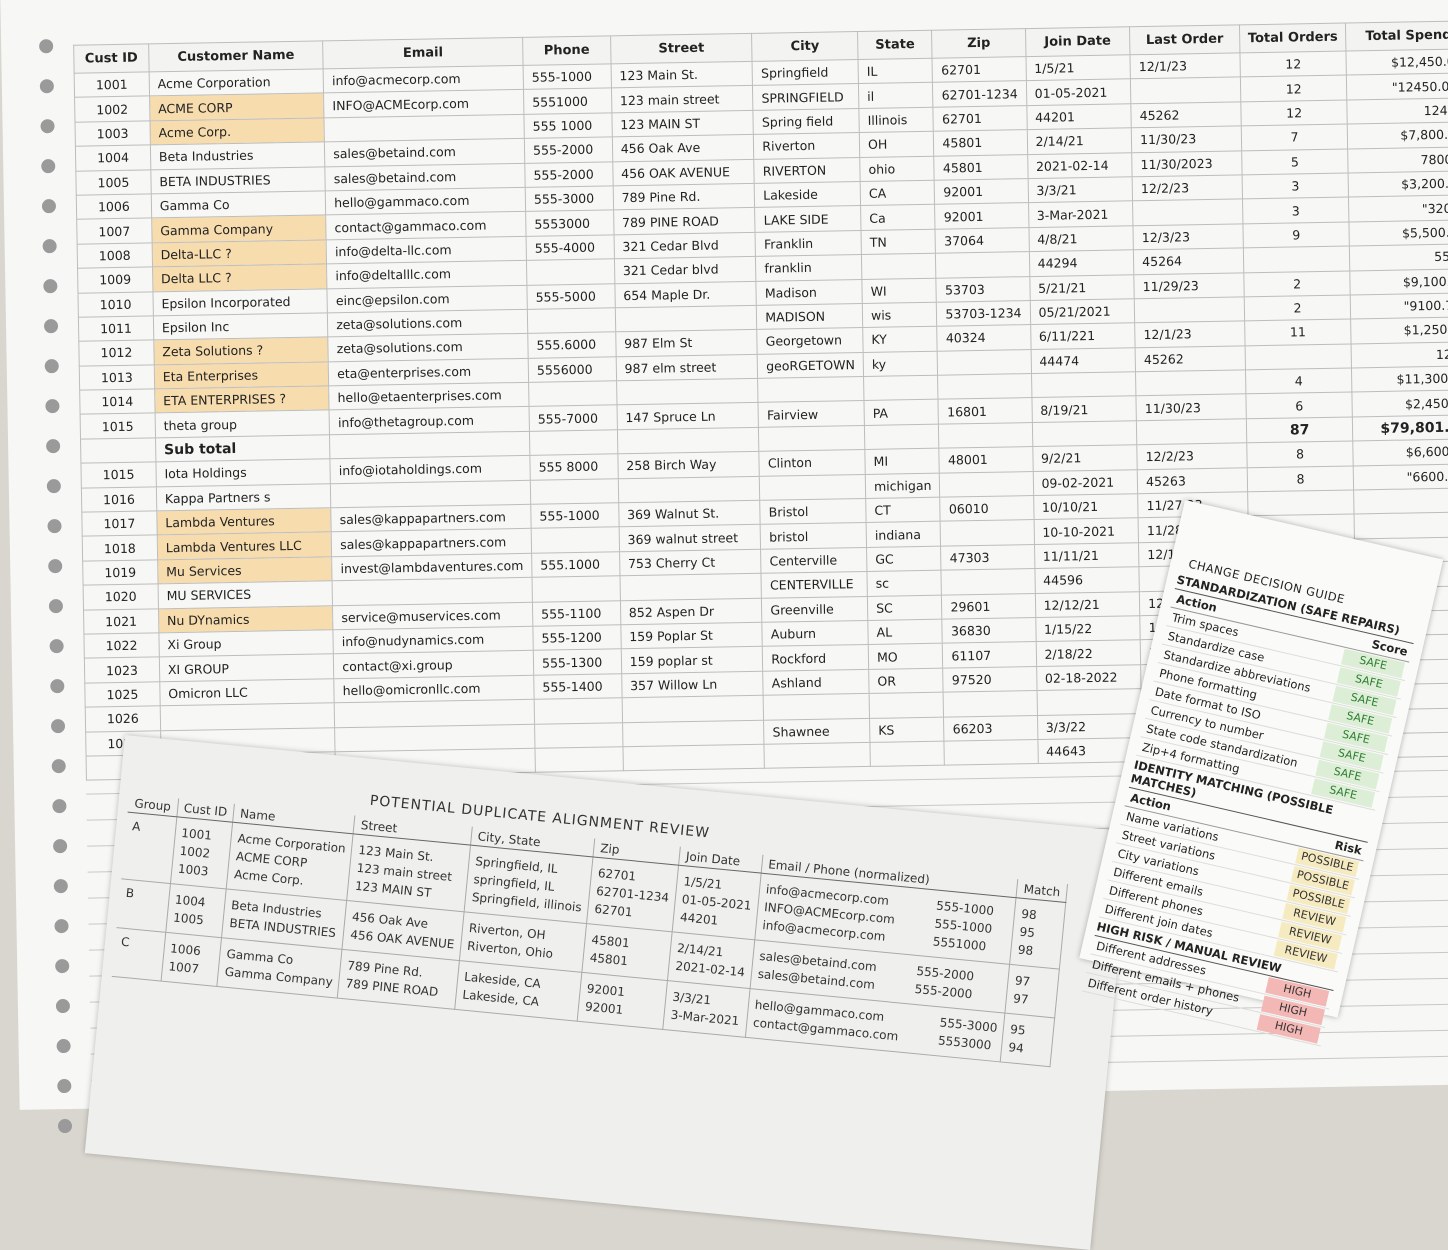 The height and width of the screenshot is (1250, 1448). I want to click on table-cell: 555-1300, so click(577, 662).